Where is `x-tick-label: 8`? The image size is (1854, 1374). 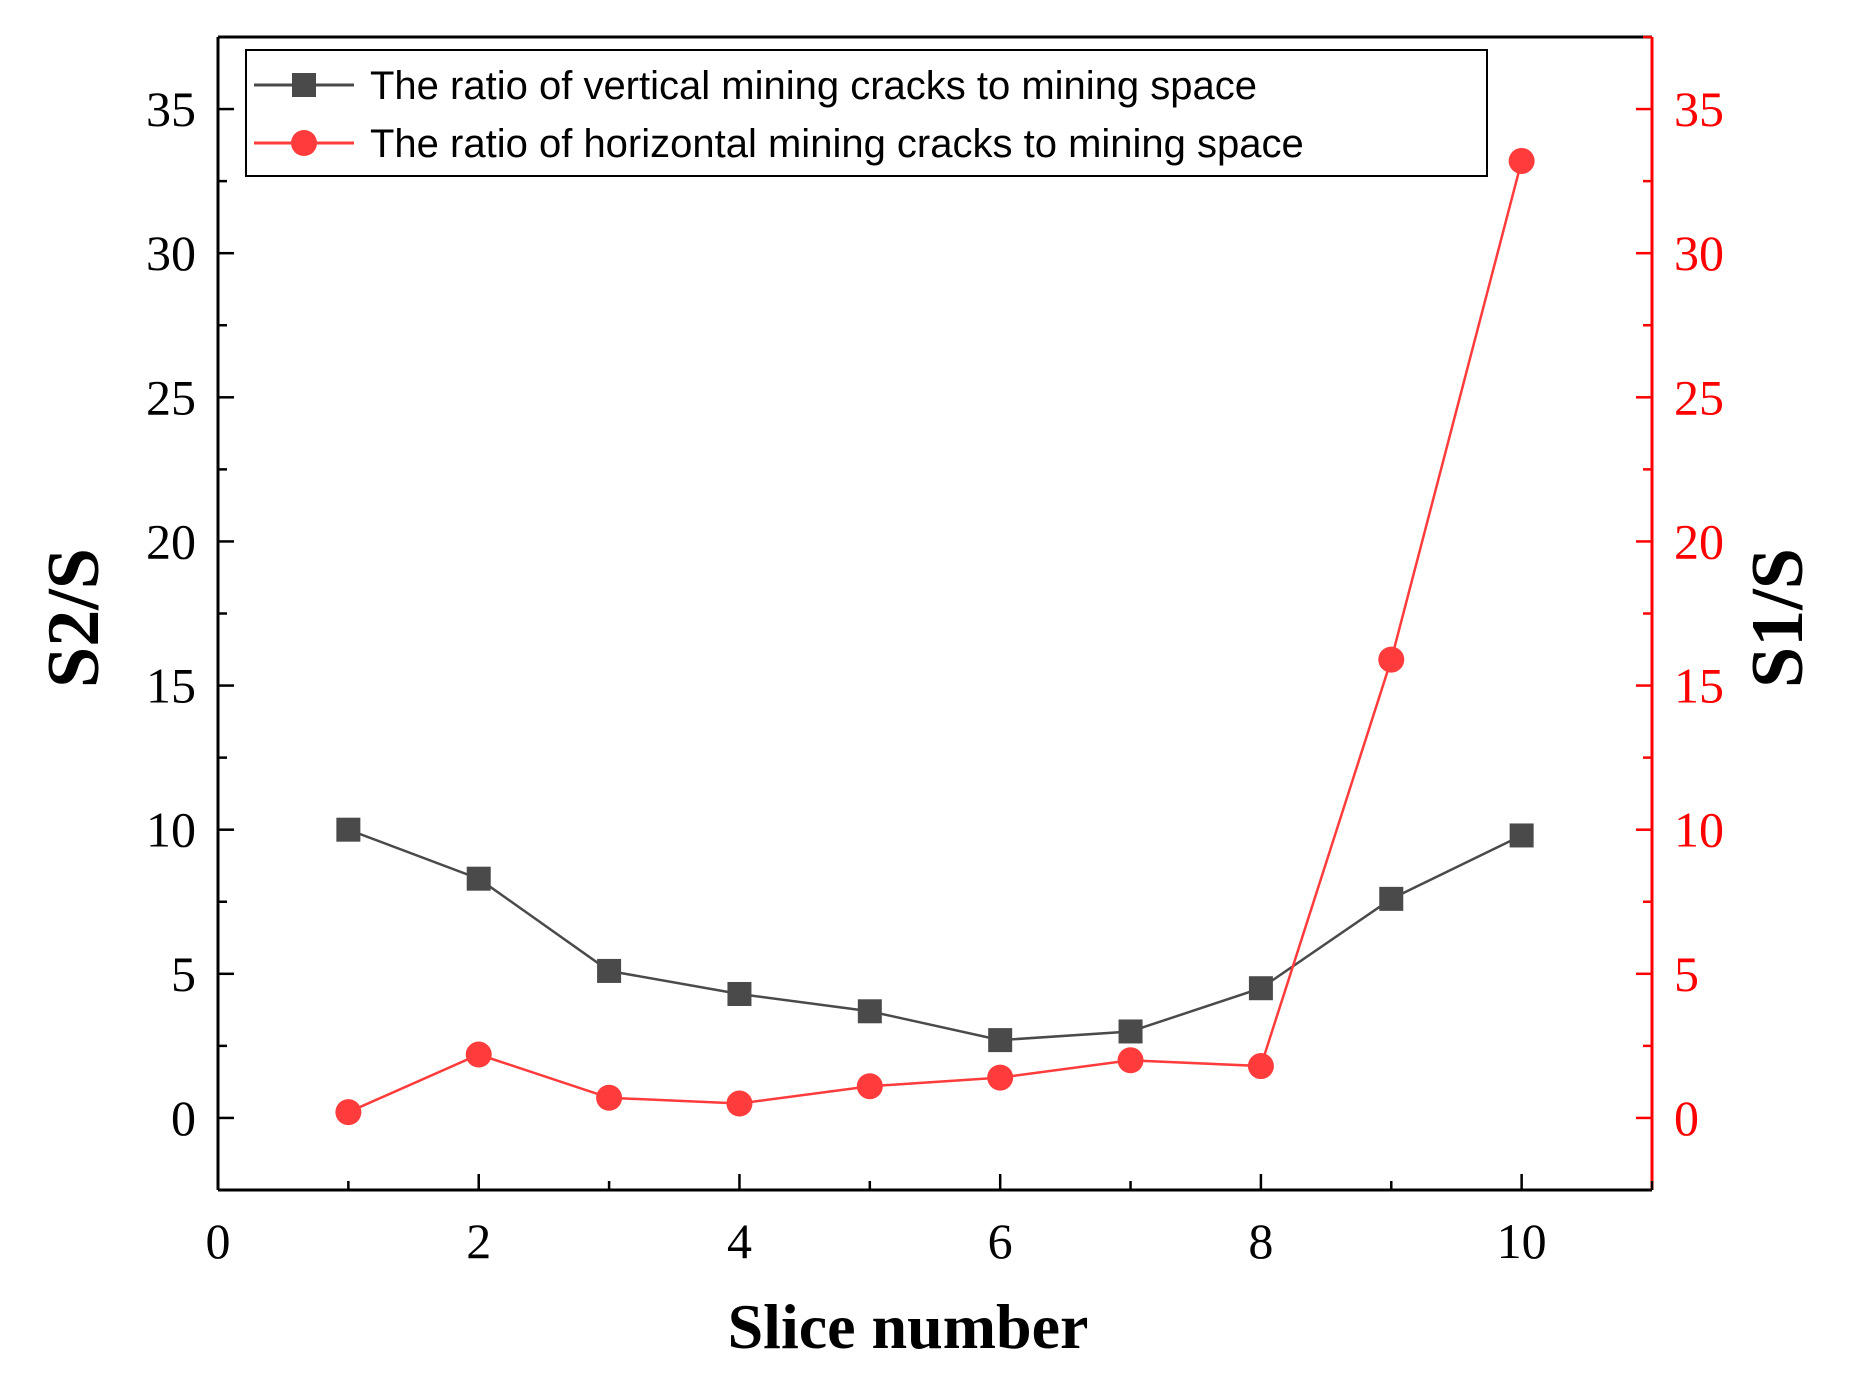
x-tick-label: 8 is located at coordinates (1260, 1241).